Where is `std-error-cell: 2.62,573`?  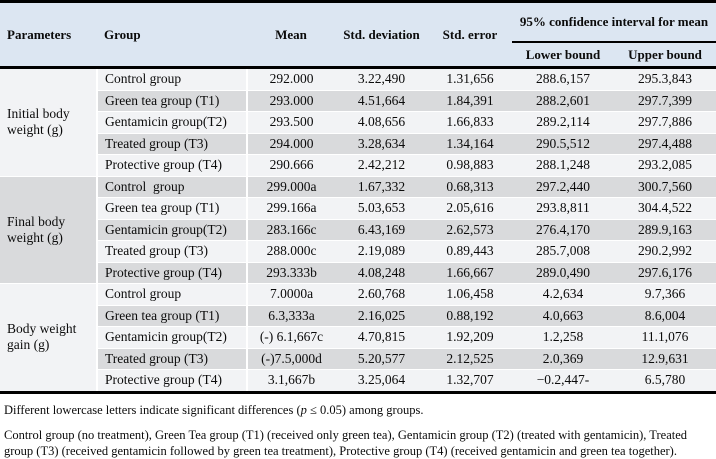 std-error-cell: 2.62,573 is located at coordinates (470, 230).